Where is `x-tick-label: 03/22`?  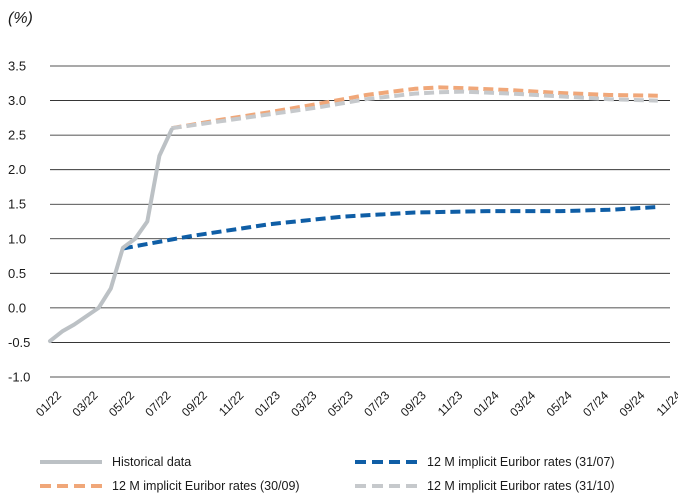
x-tick-label: 03/22 is located at coordinates (84, 403).